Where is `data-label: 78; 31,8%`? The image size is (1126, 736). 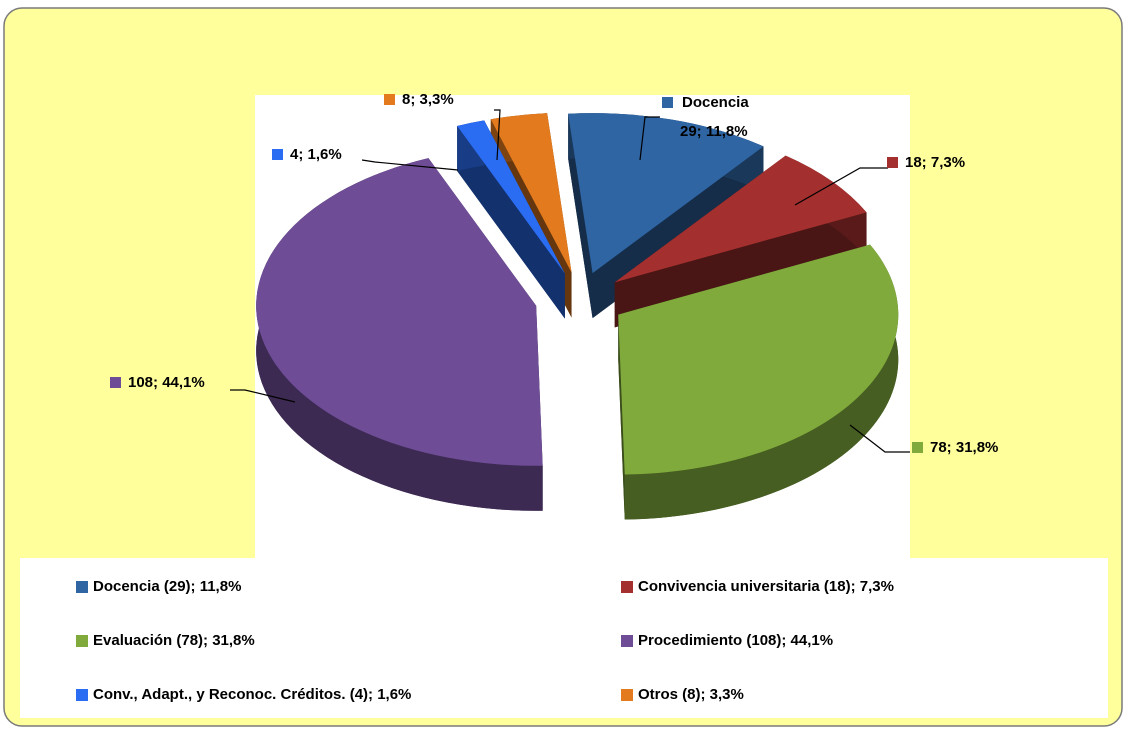 data-label: 78; 31,8% is located at coordinates (964, 447).